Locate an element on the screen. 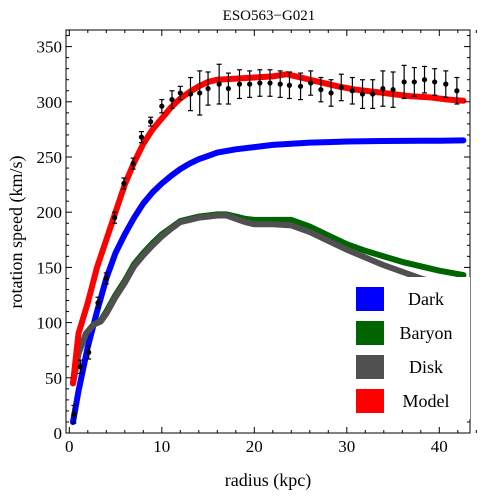 Image resolution: width=500 pixels, height=500 pixels. y-tick-label: 100 is located at coordinates (50, 323).